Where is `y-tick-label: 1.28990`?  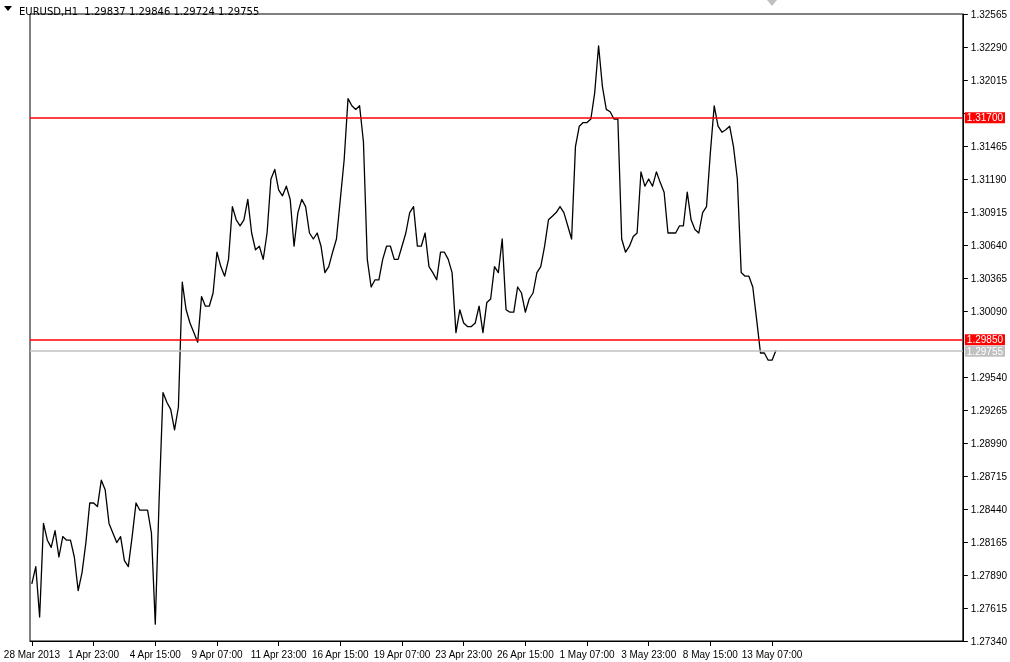
y-tick-label: 1.28990 is located at coordinates (989, 443).